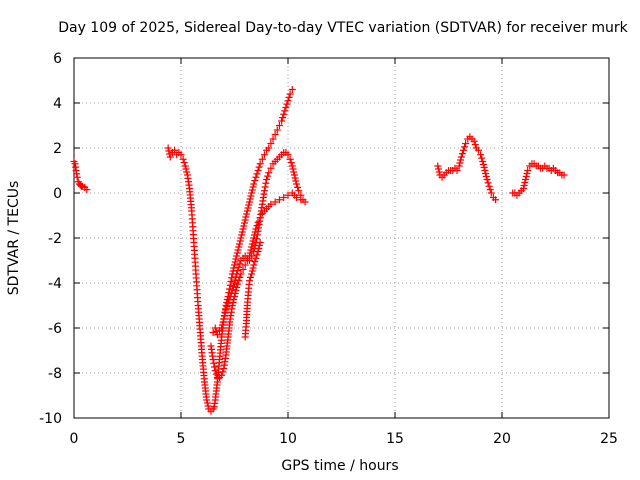  I want to click on y-tick-label: -10, so click(50, 419).